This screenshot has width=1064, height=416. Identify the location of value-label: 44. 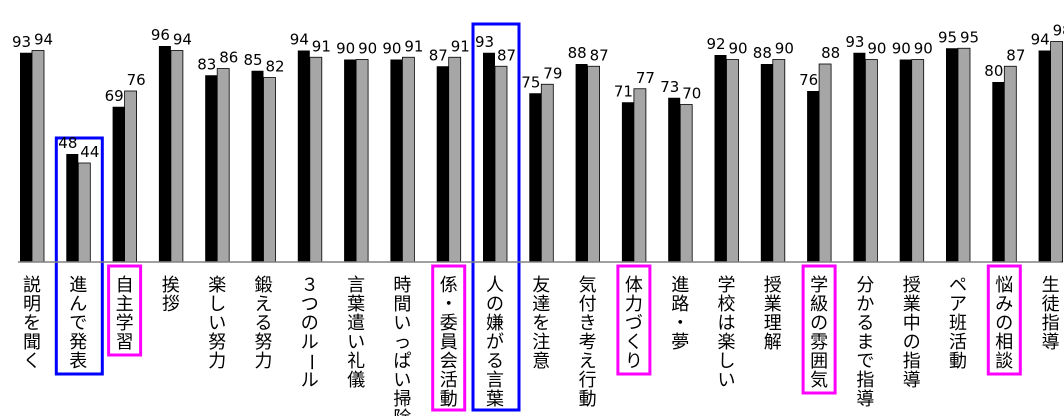
(89, 152).